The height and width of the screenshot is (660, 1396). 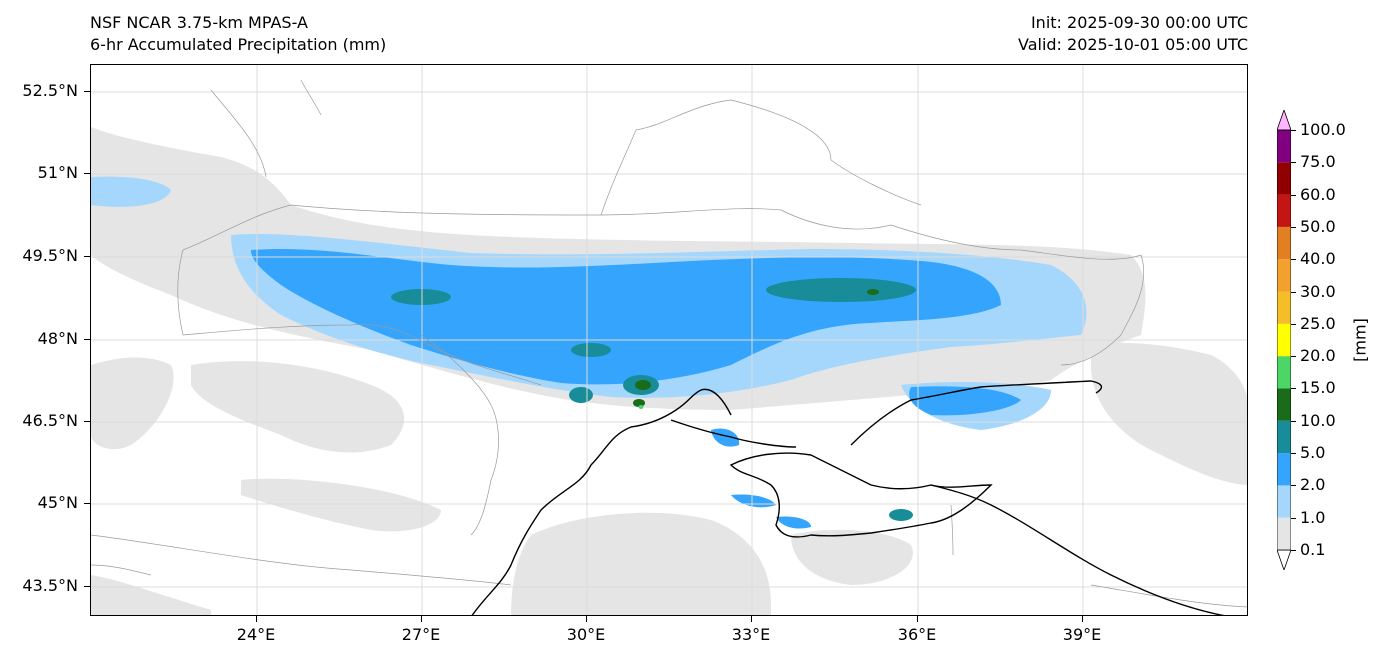 I want to click on colorbar-level-label: 2.0, so click(x=1313, y=485).